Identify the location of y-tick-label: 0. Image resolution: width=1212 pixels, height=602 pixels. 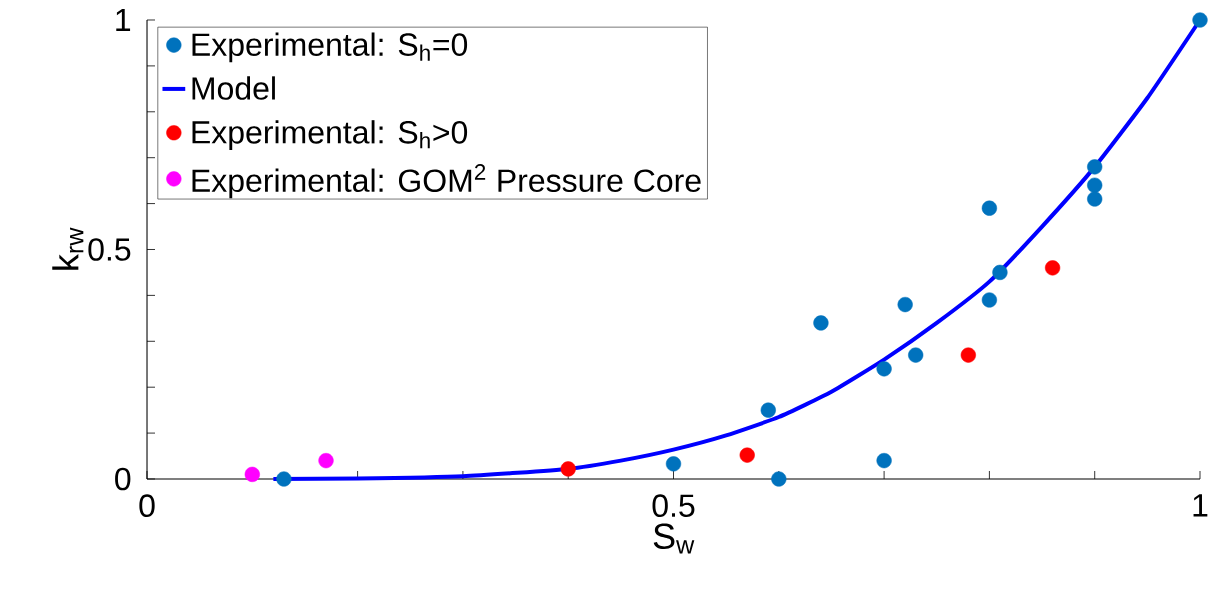
(123, 479).